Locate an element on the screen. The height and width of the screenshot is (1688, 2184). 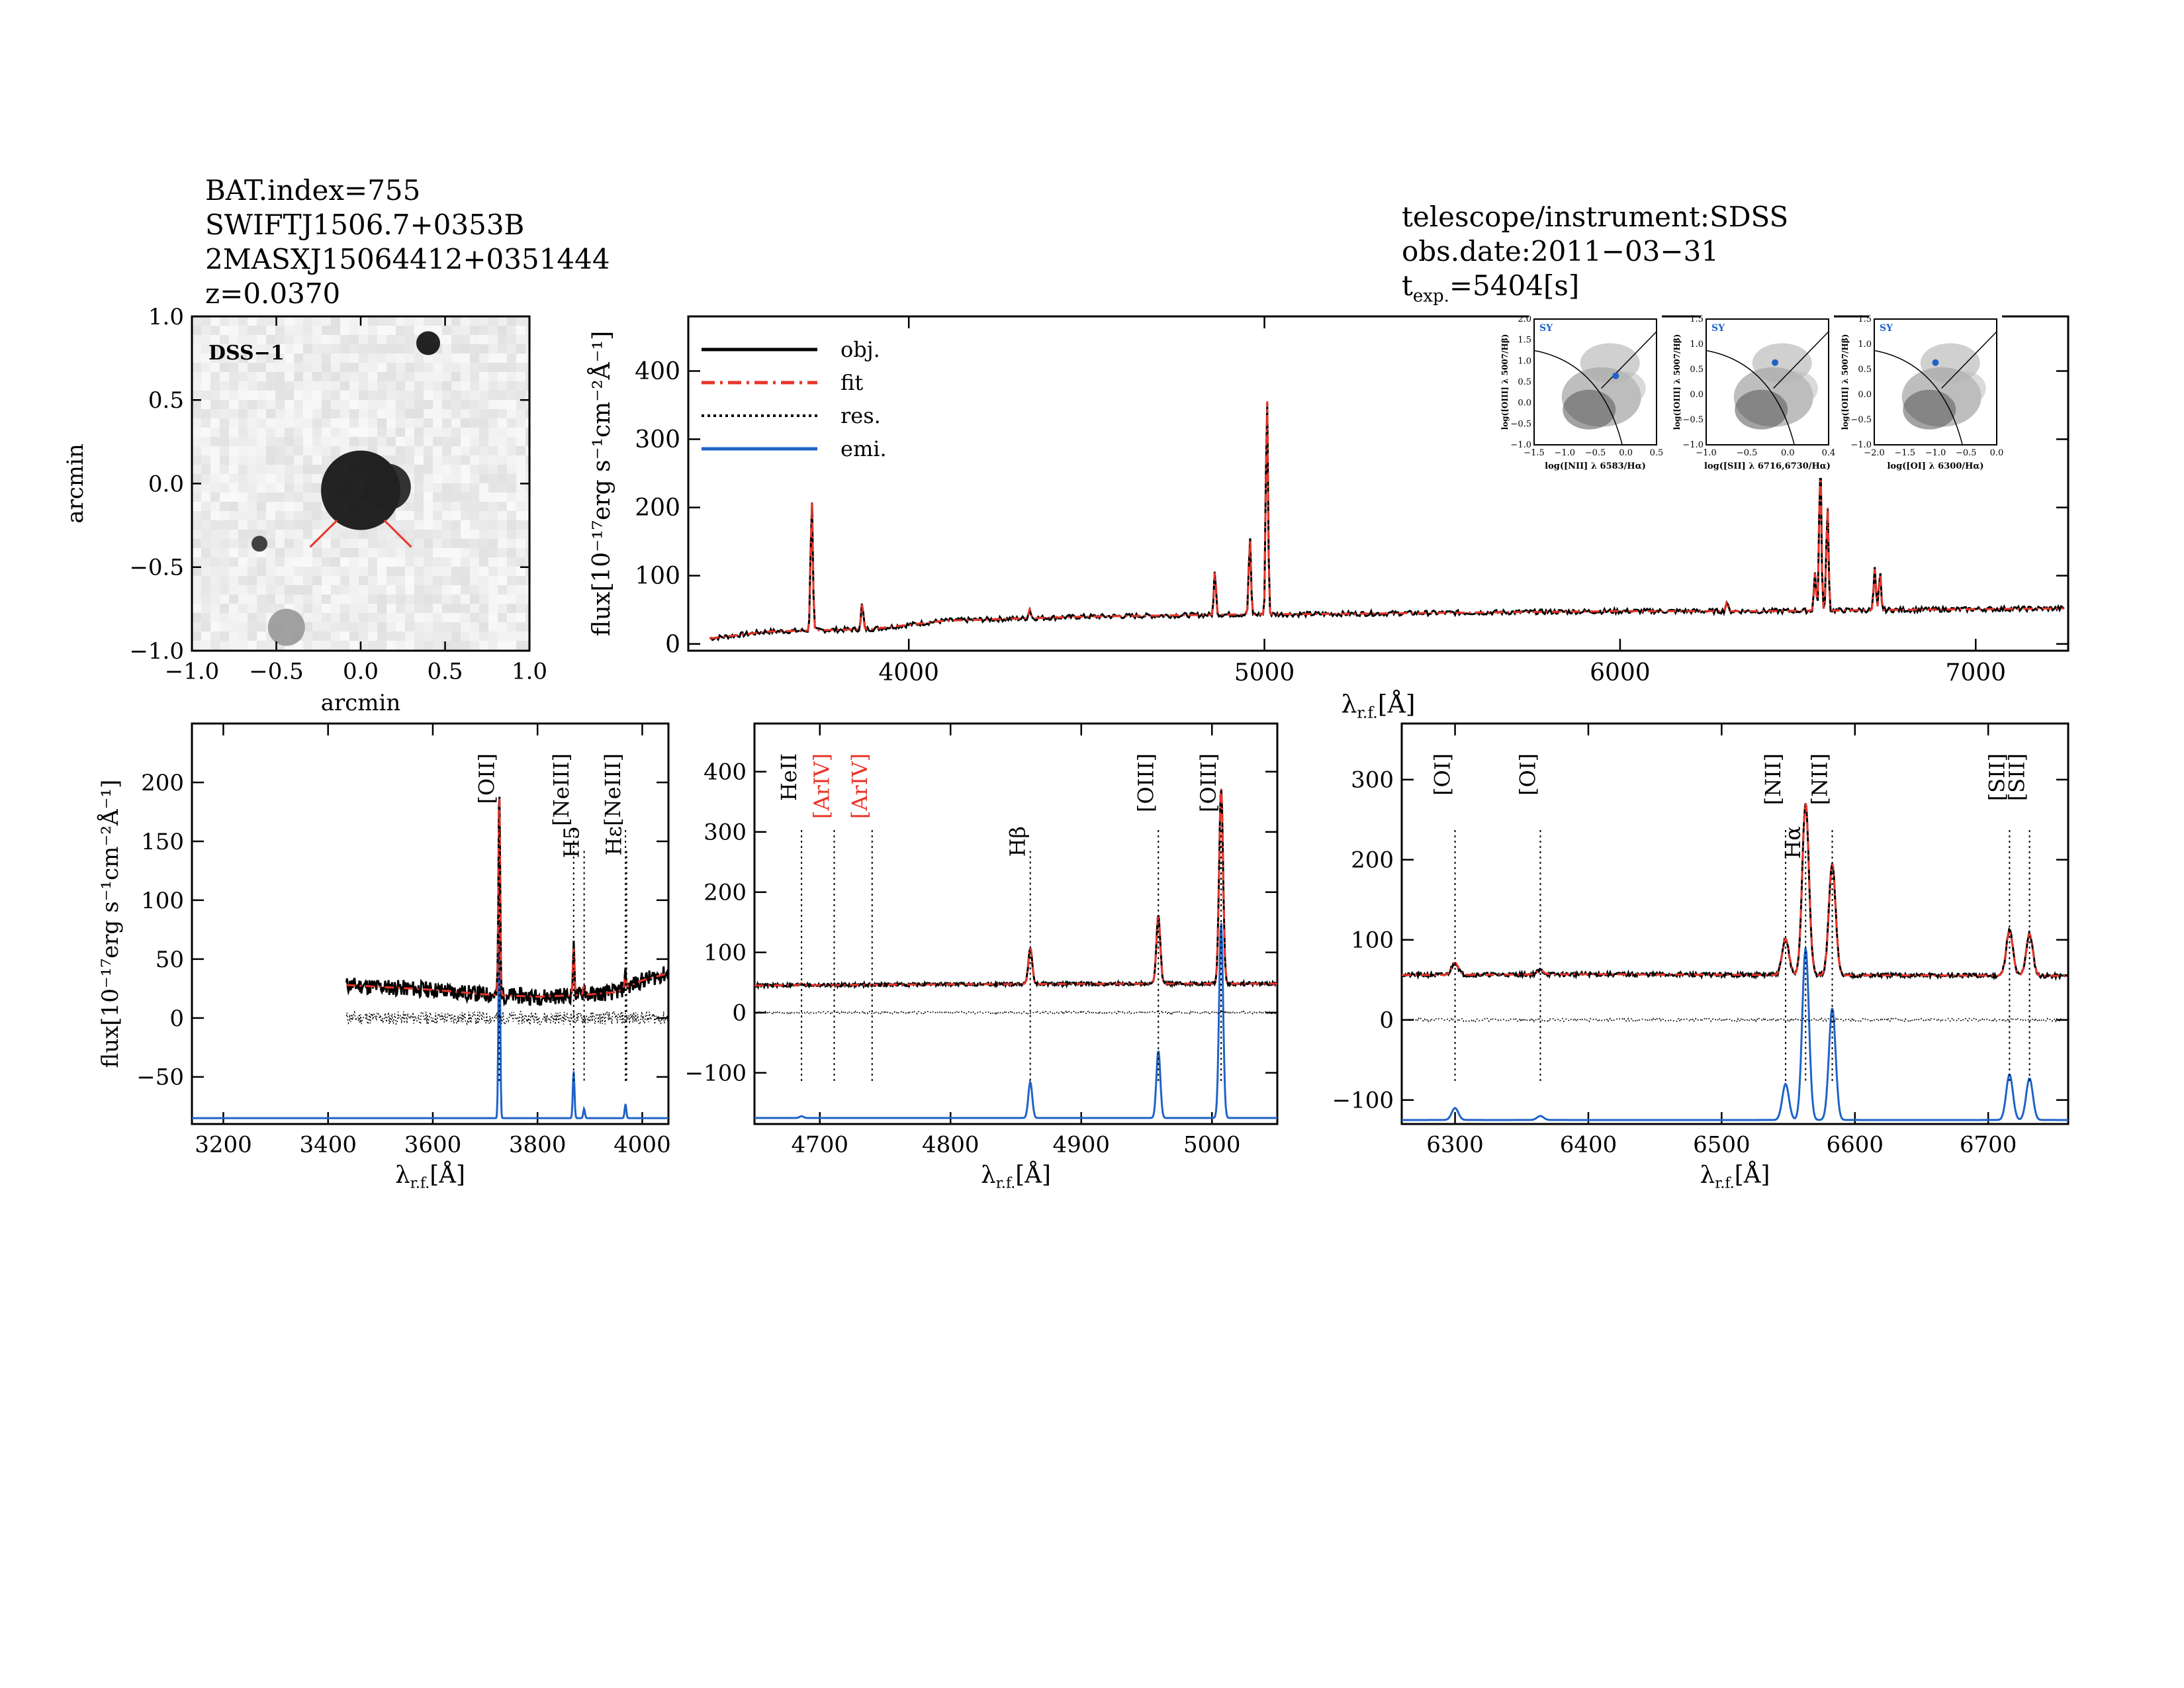
bpt1-xtick-label: −1.0 is located at coordinates (1564, 453).